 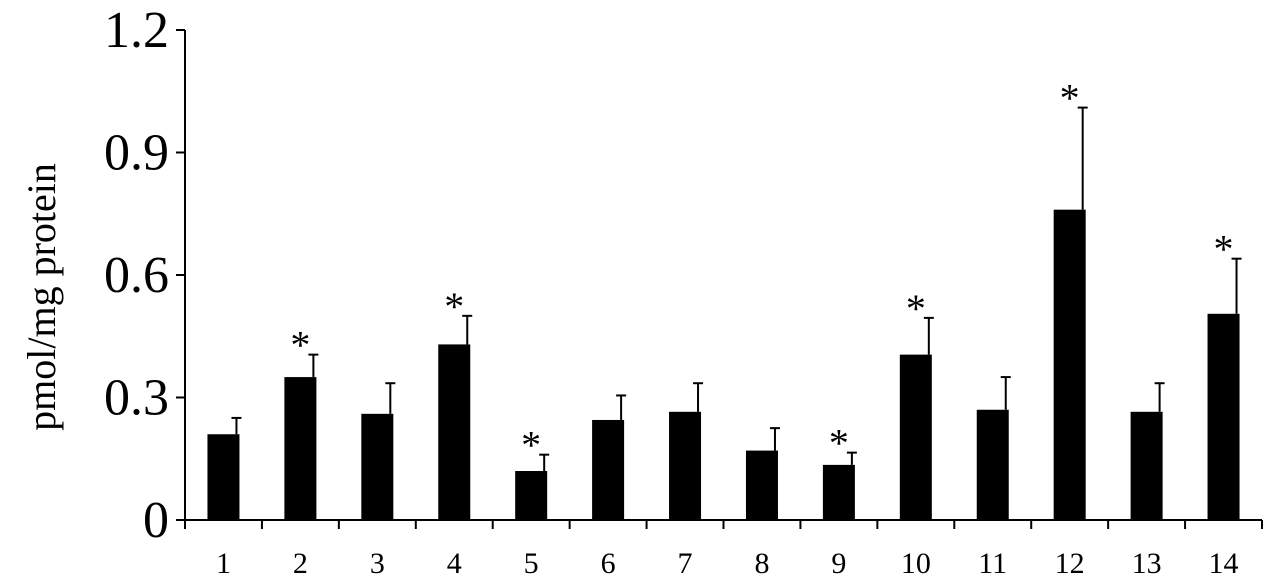 What do you see at coordinates (1147, 563) in the screenshot?
I see `x-tick-label: 13` at bounding box center [1147, 563].